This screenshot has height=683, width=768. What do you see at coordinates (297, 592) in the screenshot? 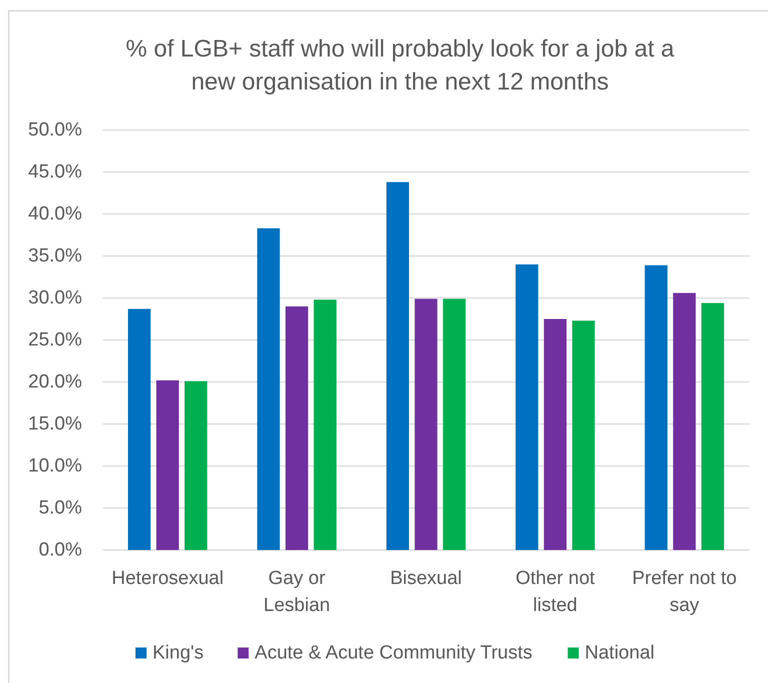
I see `x-tick-label: Gay or Lesbian` at bounding box center [297, 592].